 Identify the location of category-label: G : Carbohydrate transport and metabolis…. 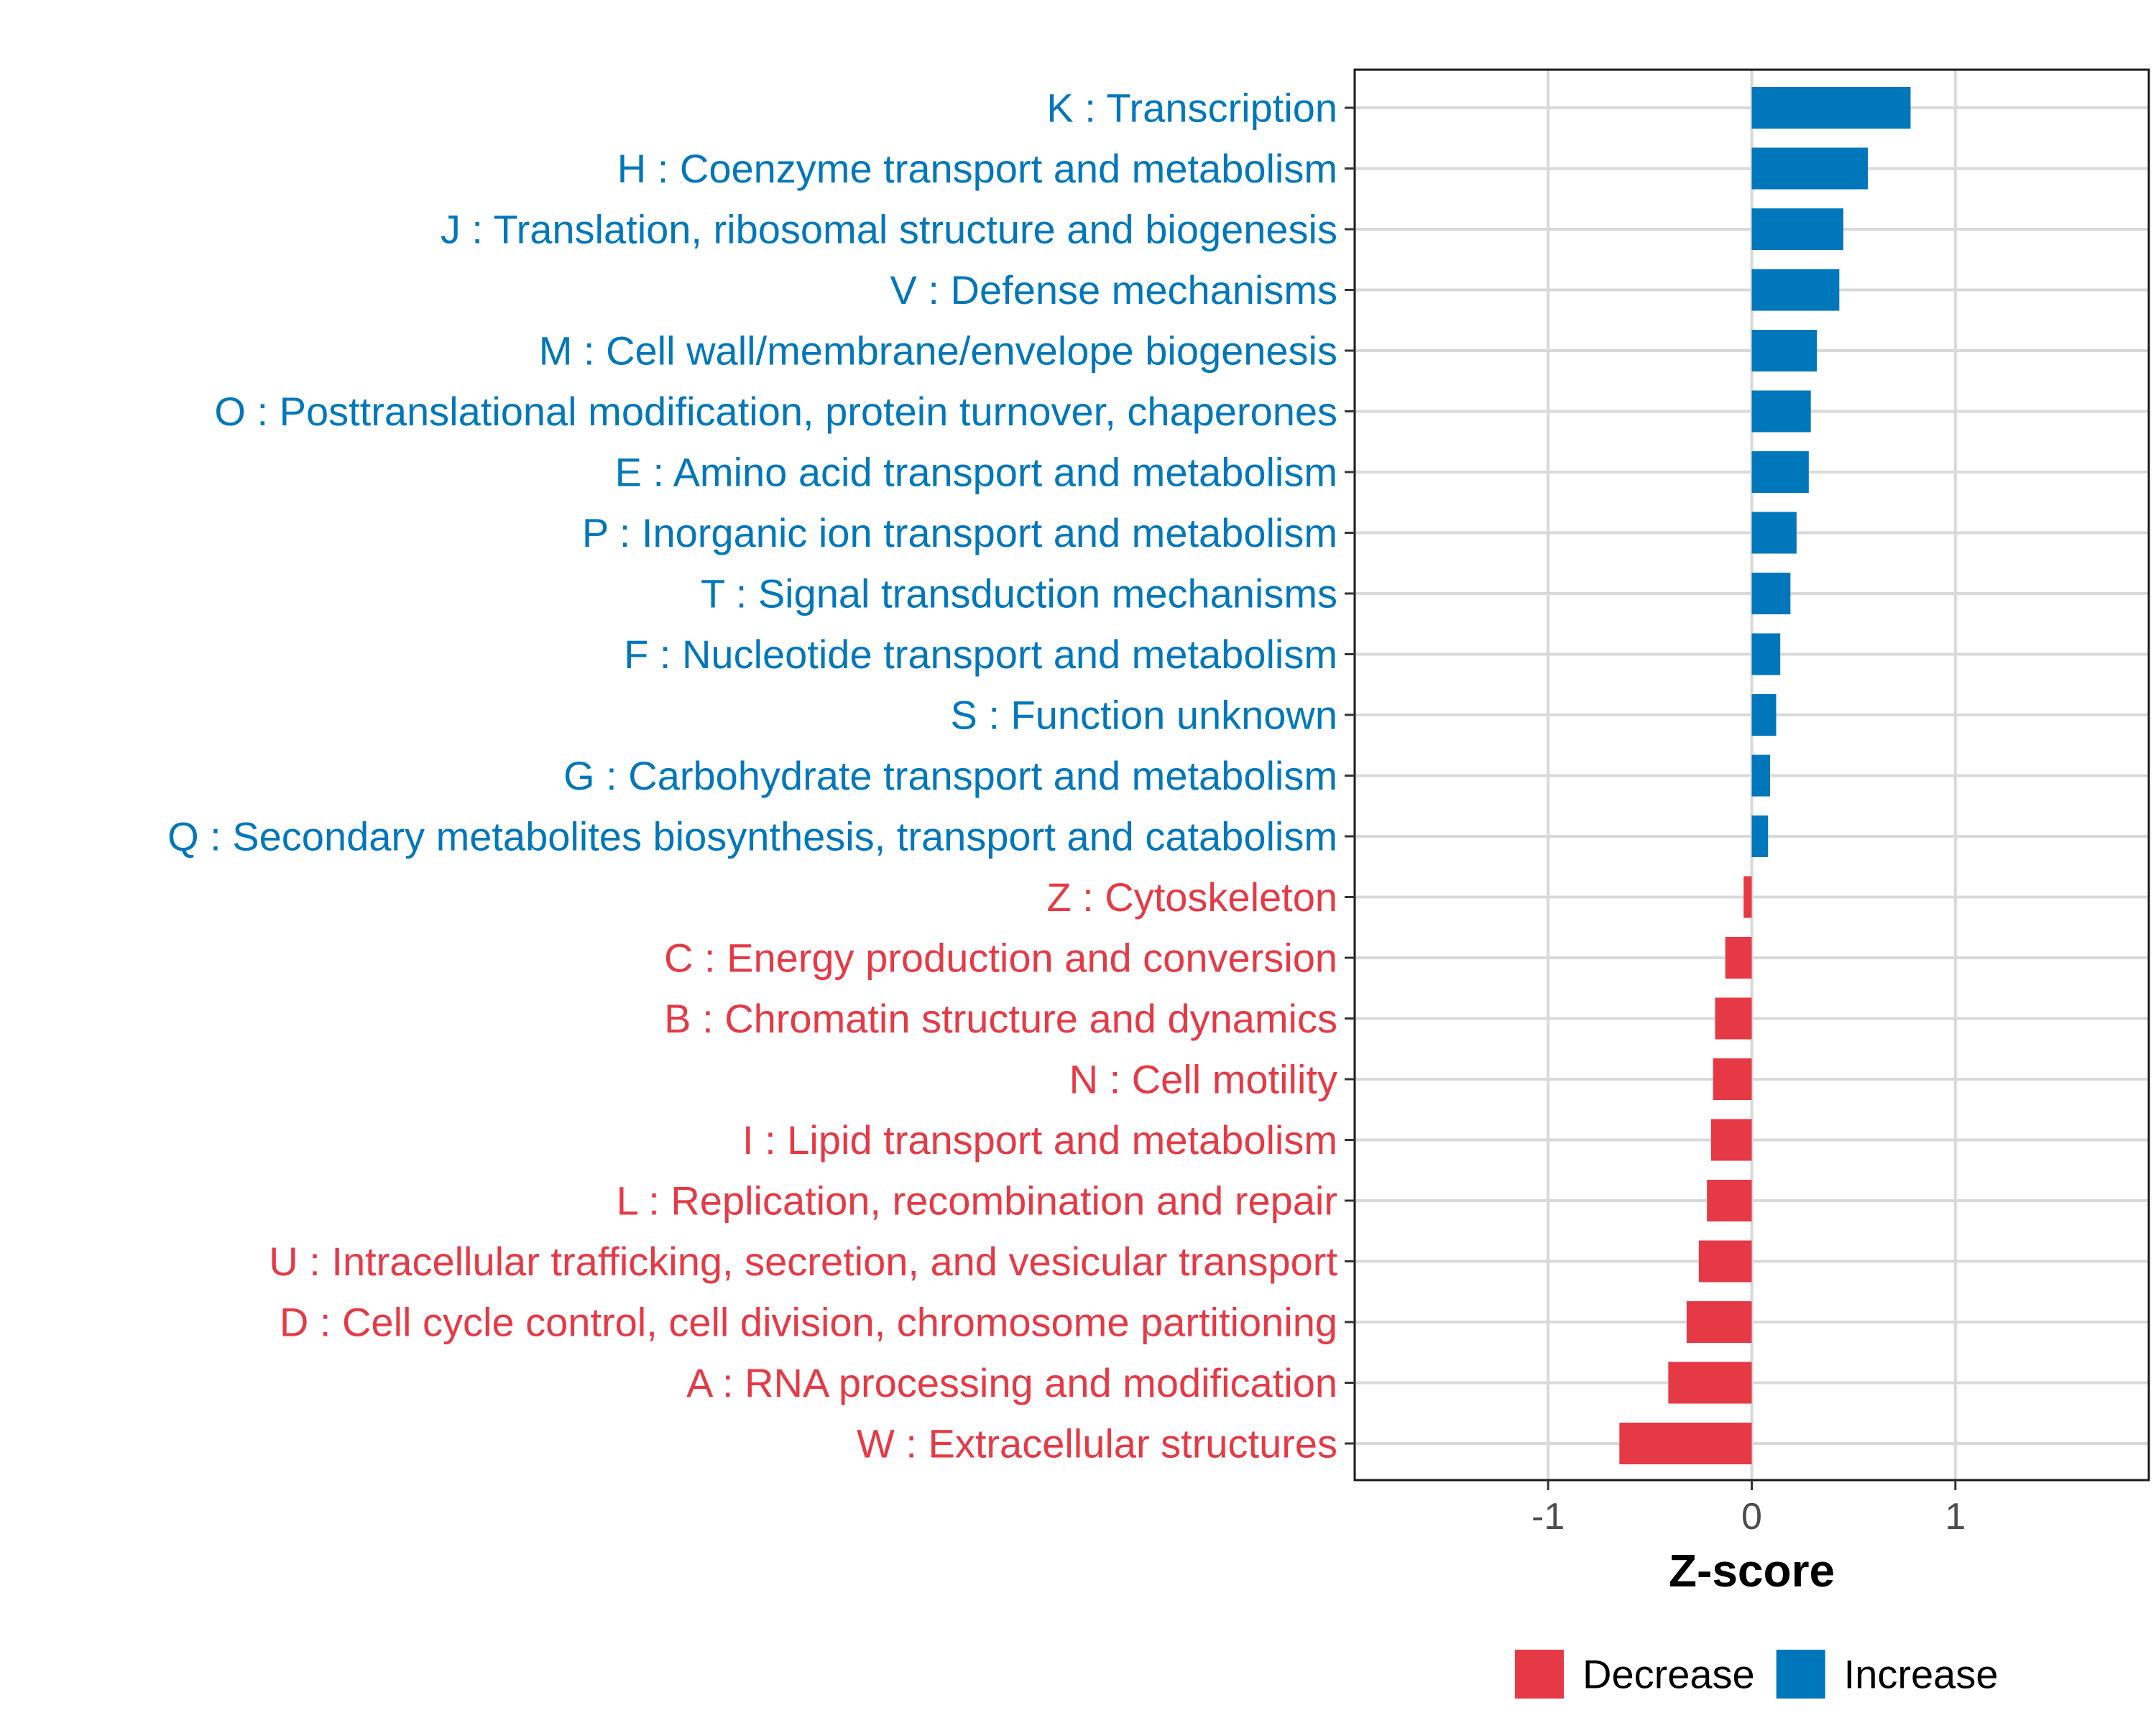
(950, 776).